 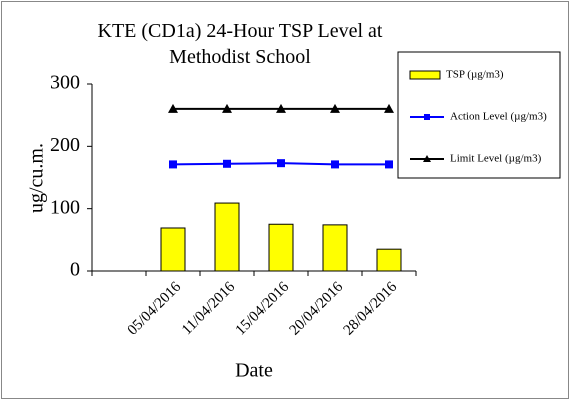 I want to click on legend-label: Action Level (µg/m3), so click(x=498, y=117).